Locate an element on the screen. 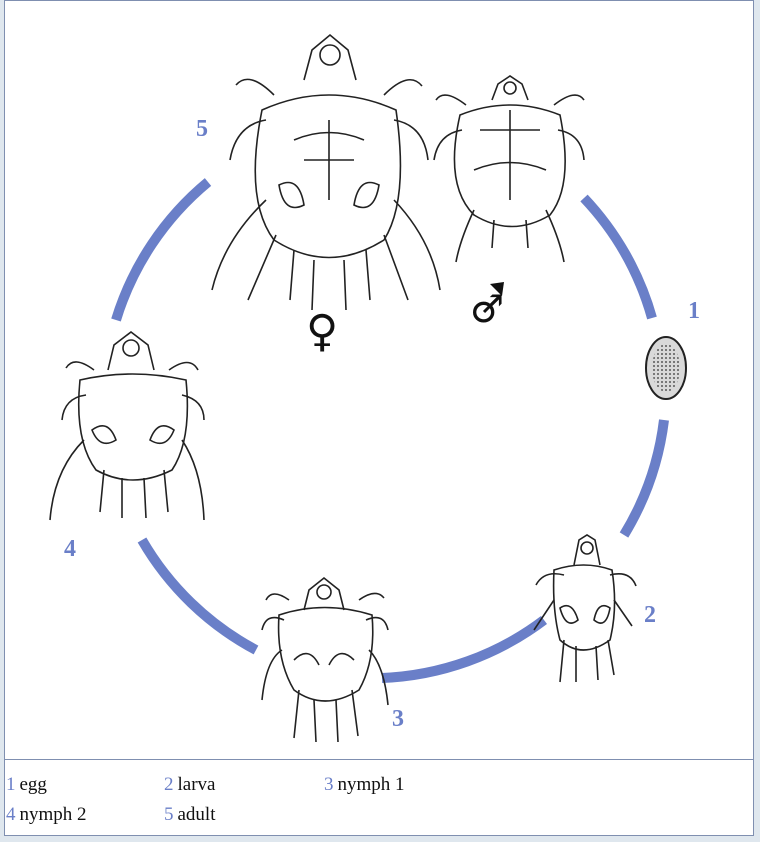 This screenshot has width=760, height=842. arc-adult-to-egg is located at coordinates (618, 257).